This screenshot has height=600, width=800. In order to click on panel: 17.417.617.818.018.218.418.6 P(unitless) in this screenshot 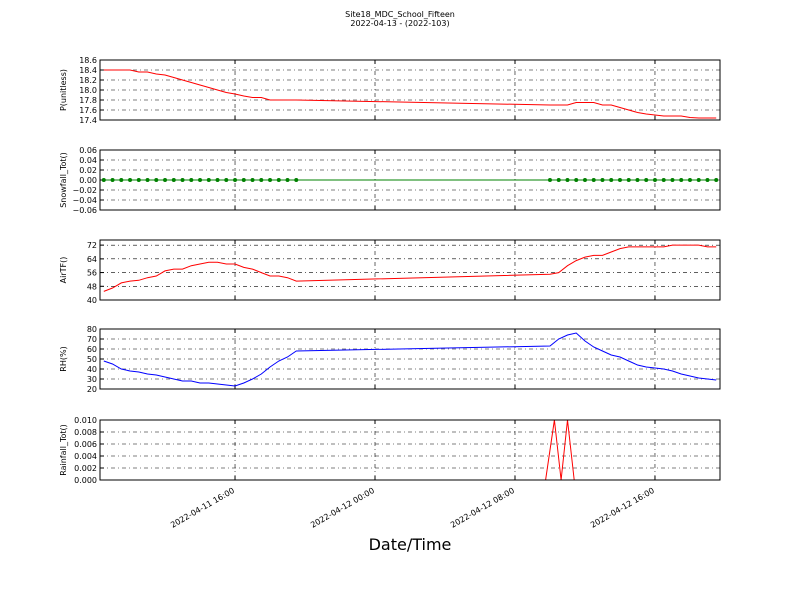, I will do `click(390, 90)`.